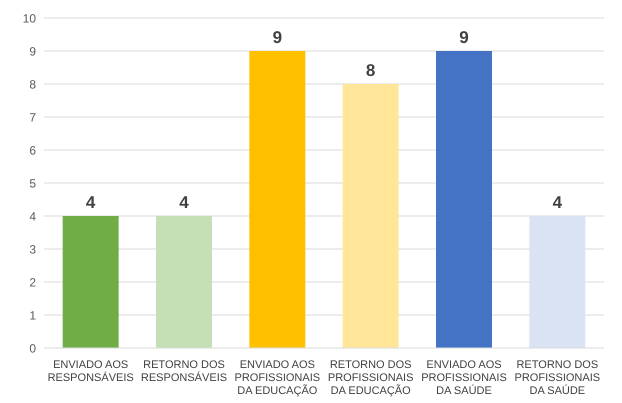 Image resolution: width=622 pixels, height=403 pixels. I want to click on y-tick-label: 10, so click(29, 18).